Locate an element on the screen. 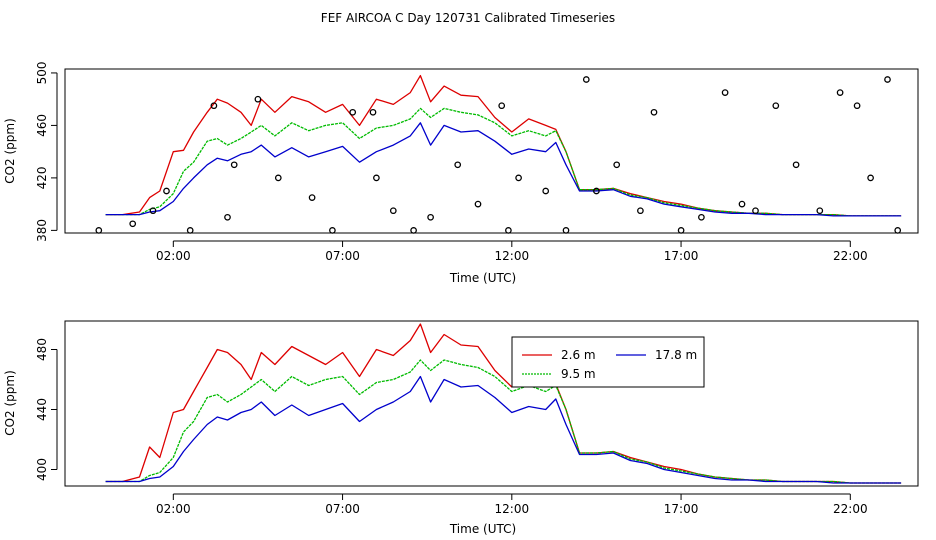 Image resolution: width=936 pixels, height=540 pixels. legend: 2.6 m 17.8 m 9.5 m is located at coordinates (608, 362).